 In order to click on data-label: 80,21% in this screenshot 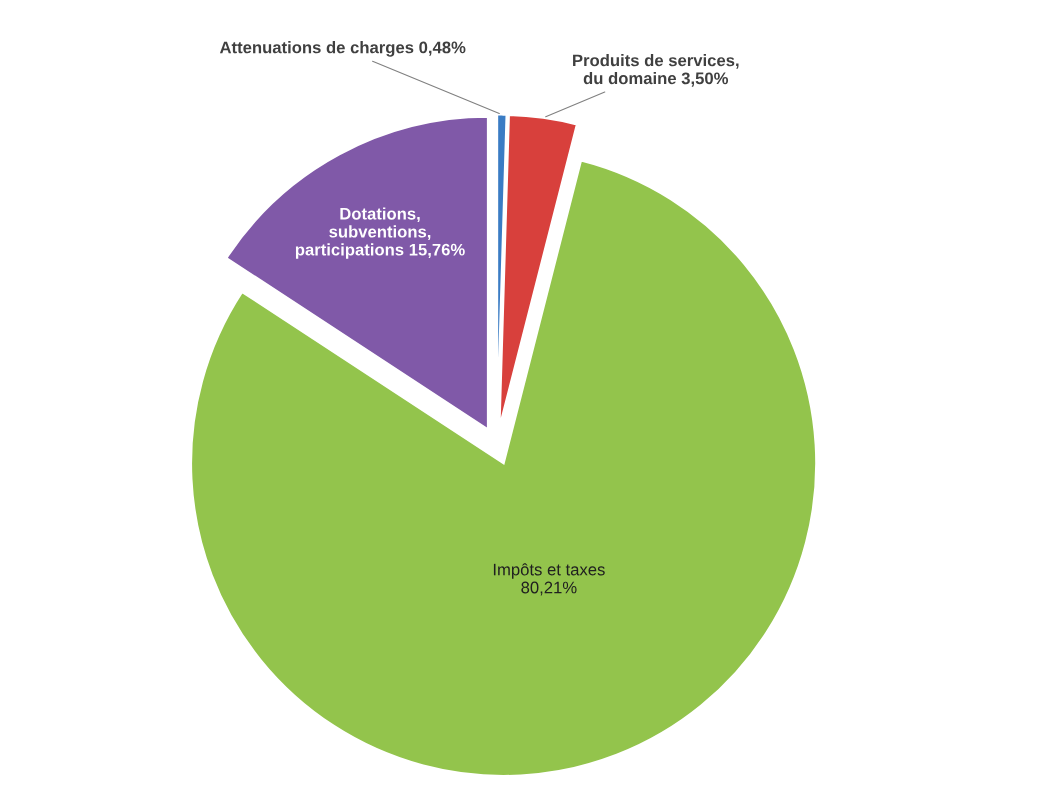, I will do `click(549, 588)`.